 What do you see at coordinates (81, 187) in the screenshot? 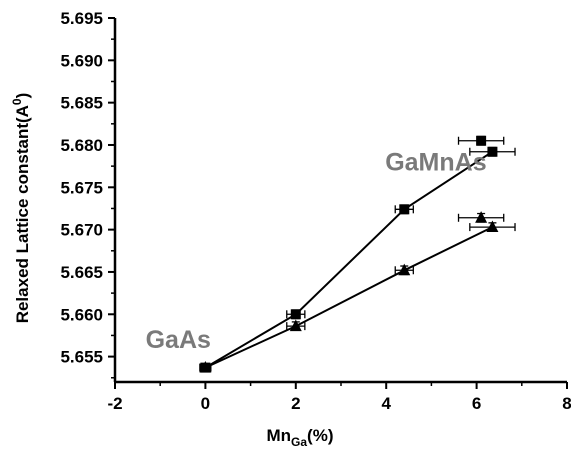
I see `y-tick-label: 5.675` at bounding box center [81, 187].